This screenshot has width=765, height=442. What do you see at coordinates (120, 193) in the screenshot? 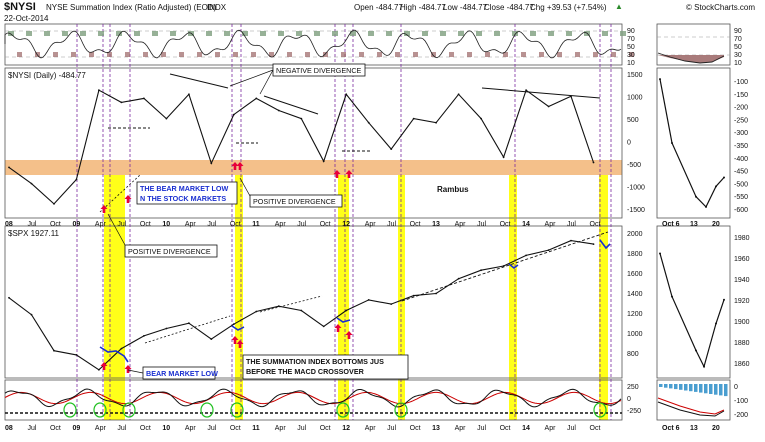
I see `nysi-positive-divergence-line` at bounding box center [120, 193].